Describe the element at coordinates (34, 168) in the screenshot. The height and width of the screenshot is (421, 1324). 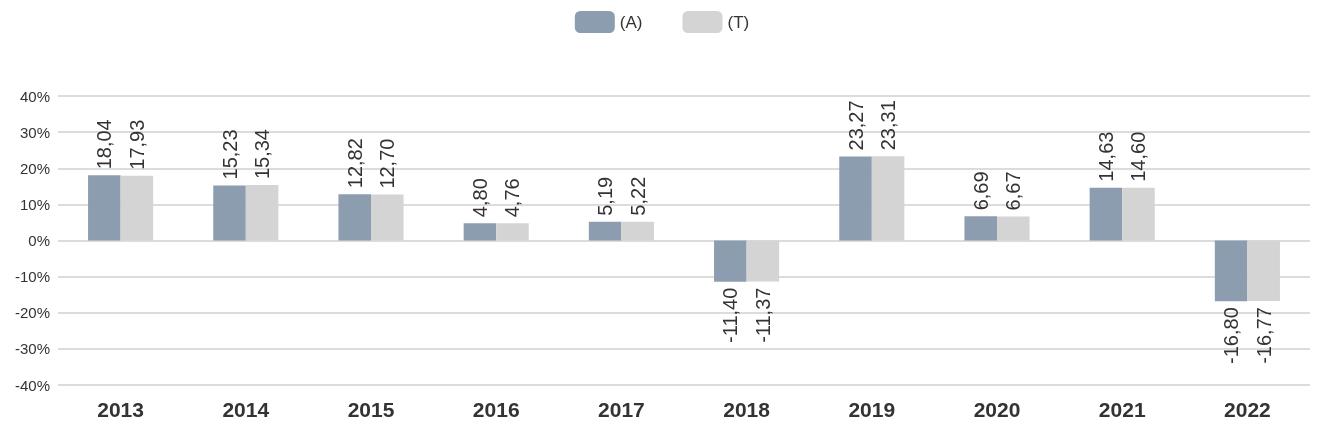
I see `y-tick-label: 20%` at that location.